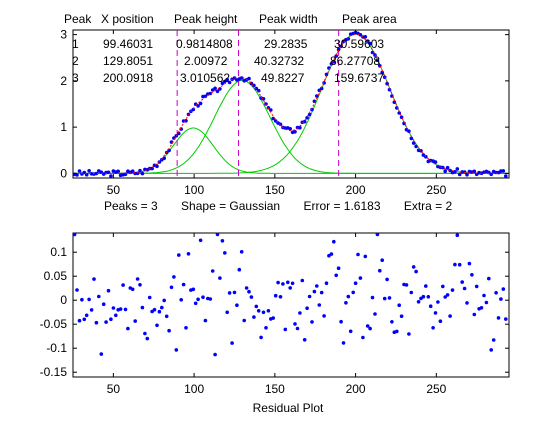 This screenshot has height=425, width=559. What do you see at coordinates (359, 44) in the screenshot?
I see `peak-1-area: 30.59603` at bounding box center [359, 44].